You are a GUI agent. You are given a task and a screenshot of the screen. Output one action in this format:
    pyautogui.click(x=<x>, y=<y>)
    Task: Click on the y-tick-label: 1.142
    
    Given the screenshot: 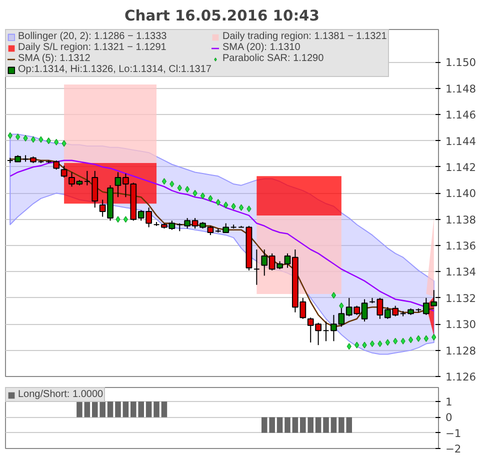 What is the action you would take?
    pyautogui.click(x=461, y=167)
    